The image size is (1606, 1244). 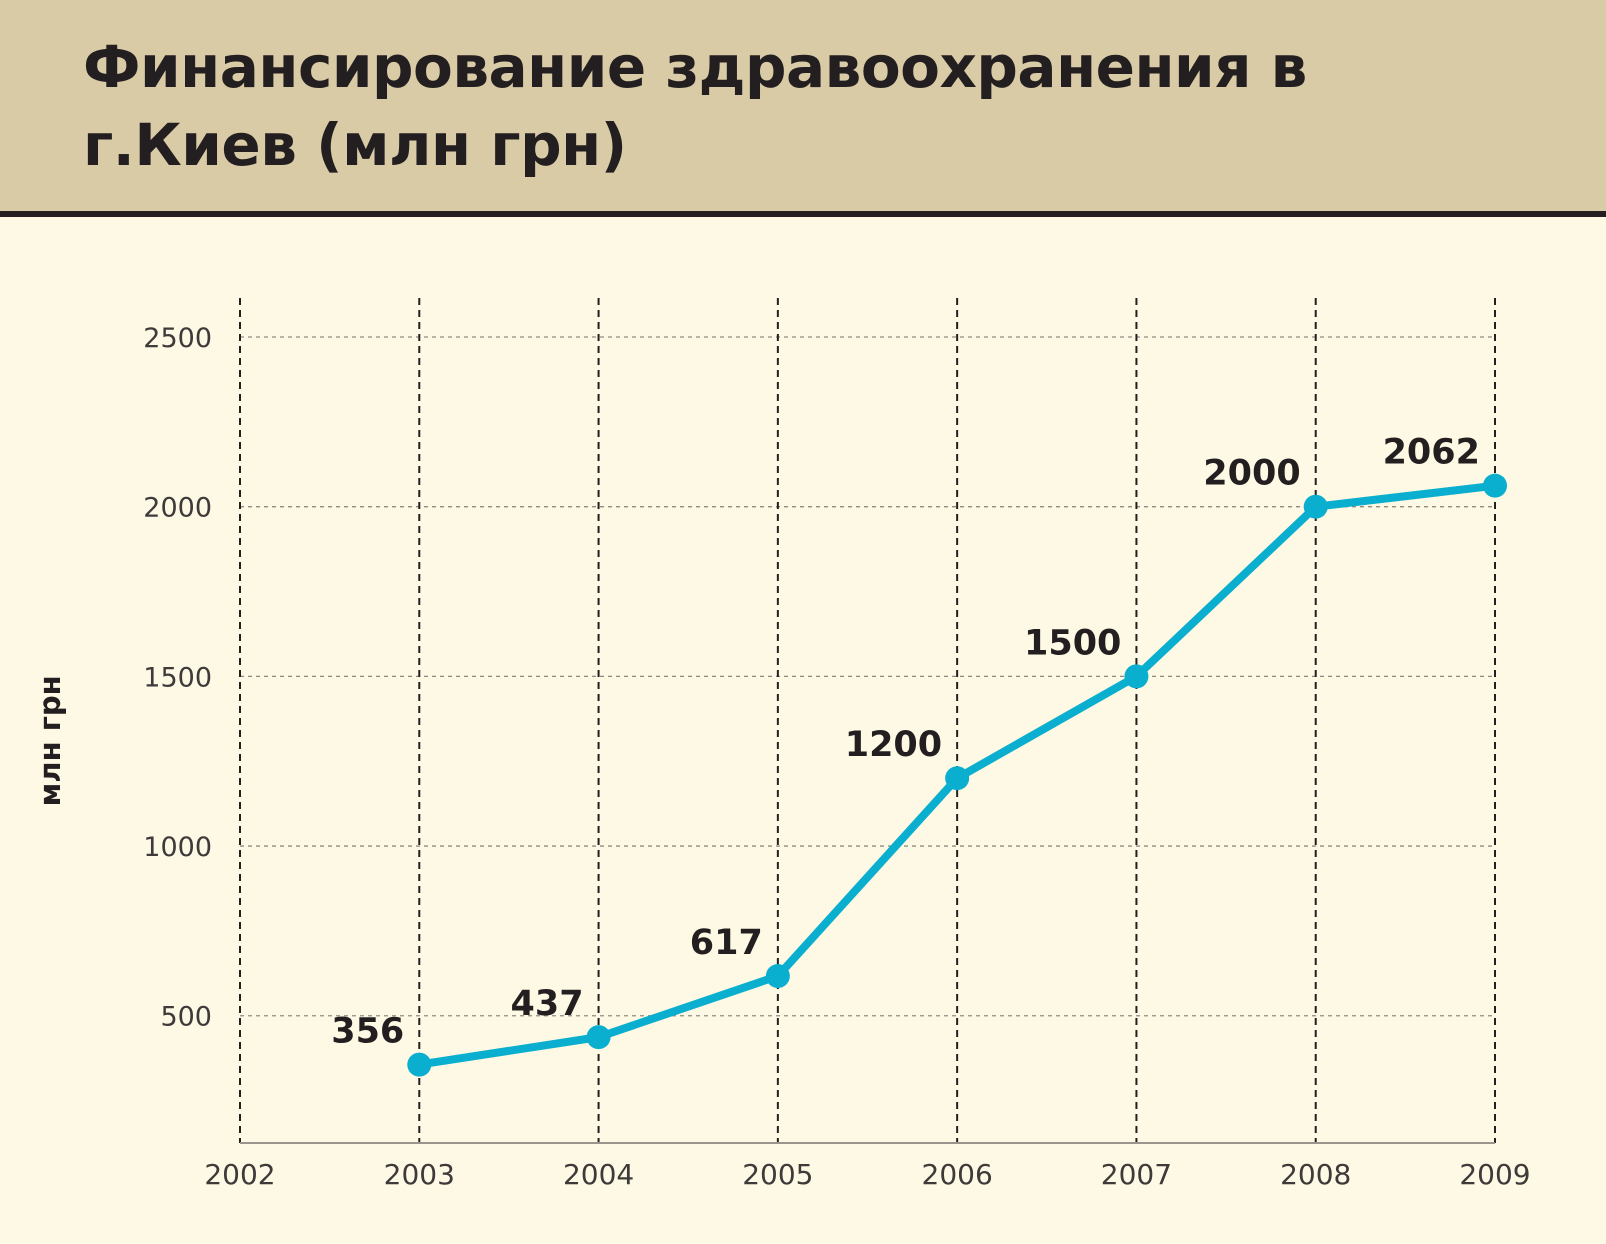 I want to click on x-tick-label: 2003, so click(x=419, y=1174).